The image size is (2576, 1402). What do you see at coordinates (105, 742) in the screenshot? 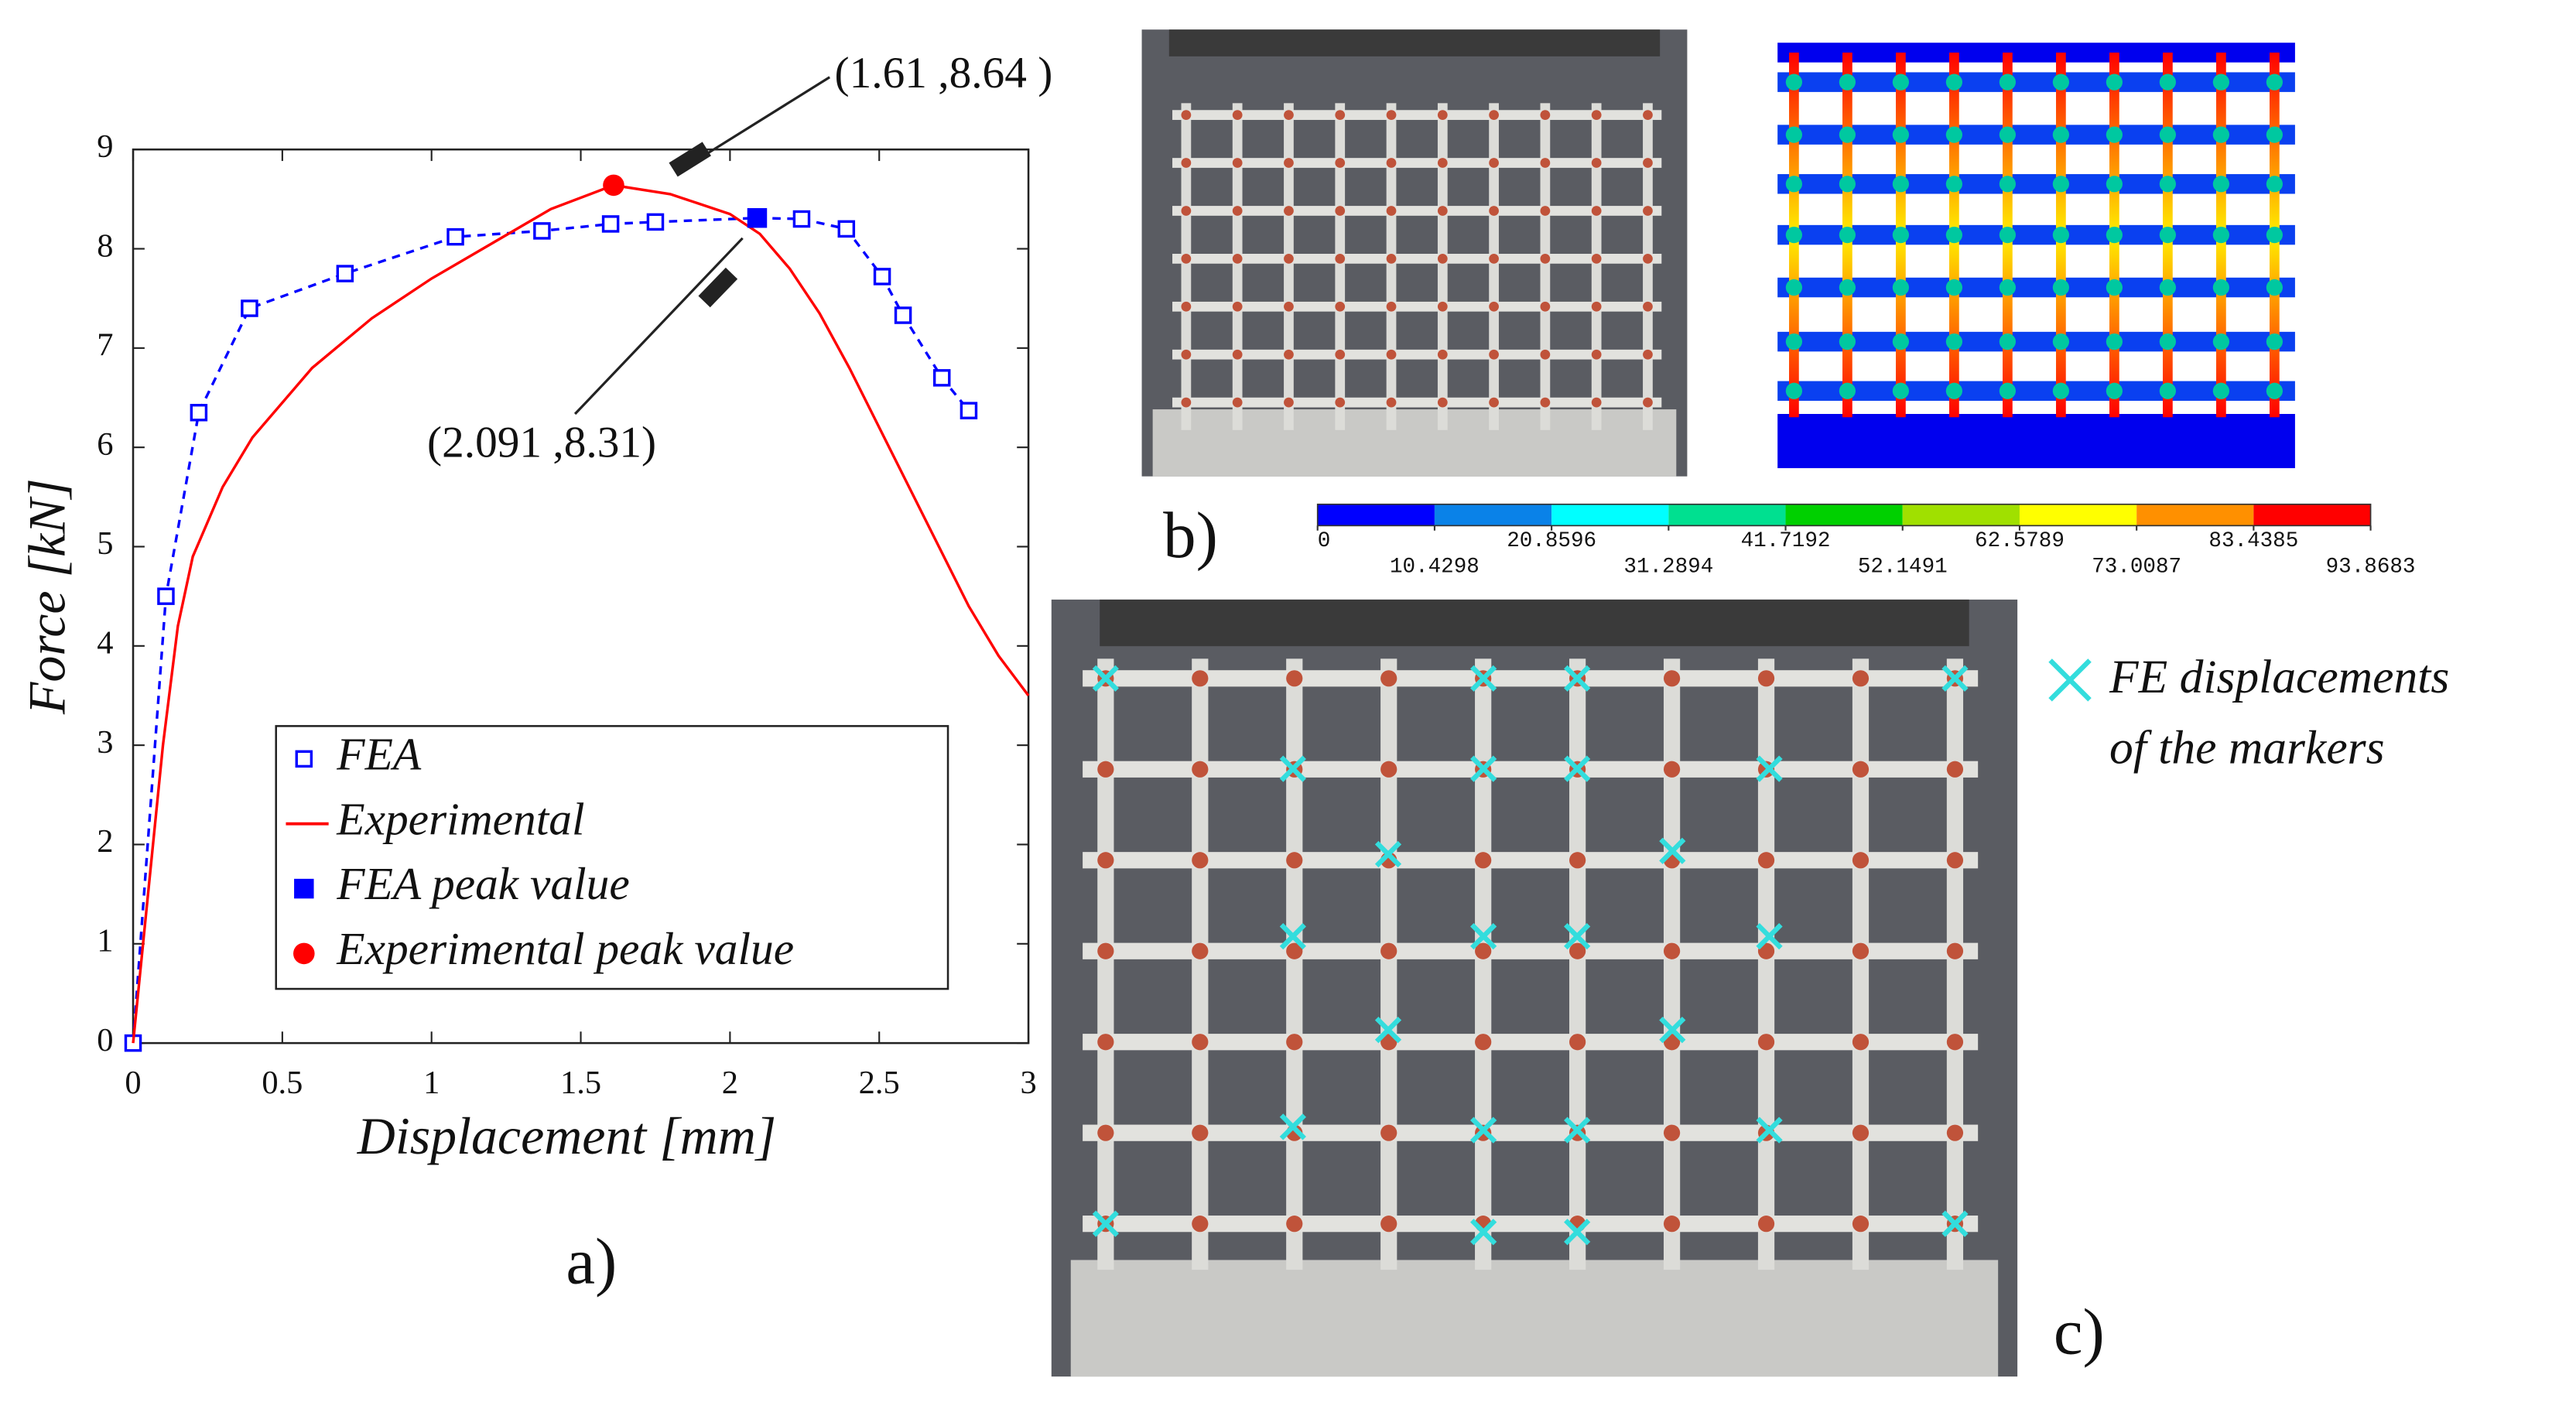
I see `y-tick-label: 3` at bounding box center [105, 742].